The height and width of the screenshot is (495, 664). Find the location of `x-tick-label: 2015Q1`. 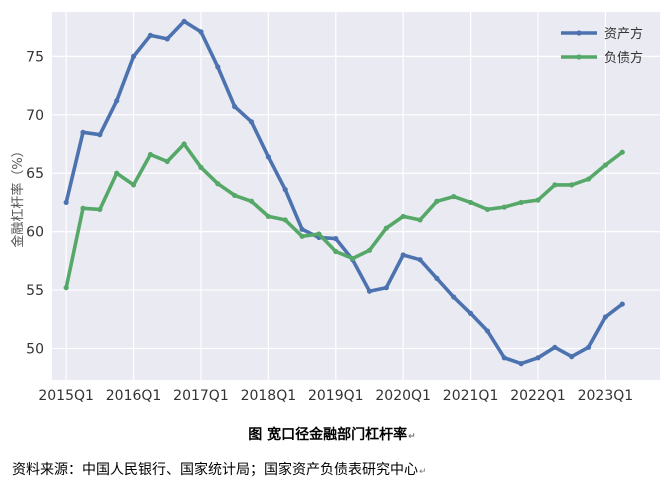

x-tick-label: 2015Q1 is located at coordinates (66, 396).